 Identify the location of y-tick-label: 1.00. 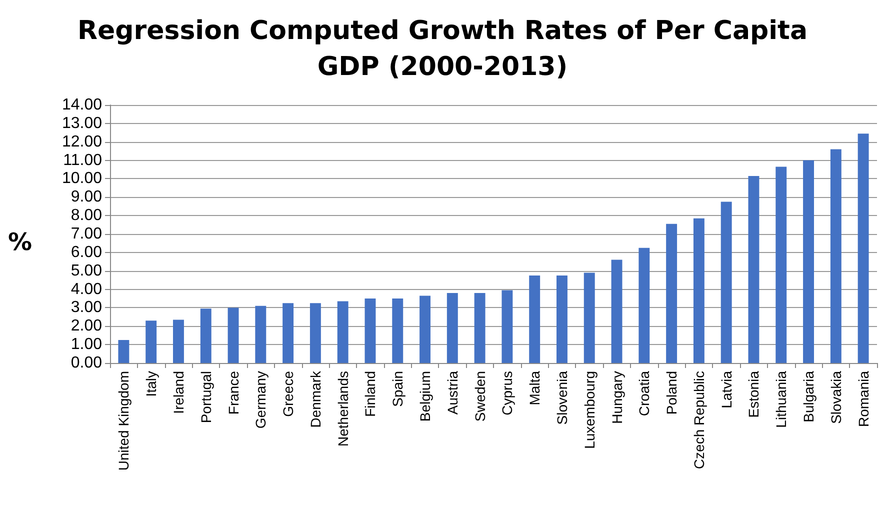
(86, 345).